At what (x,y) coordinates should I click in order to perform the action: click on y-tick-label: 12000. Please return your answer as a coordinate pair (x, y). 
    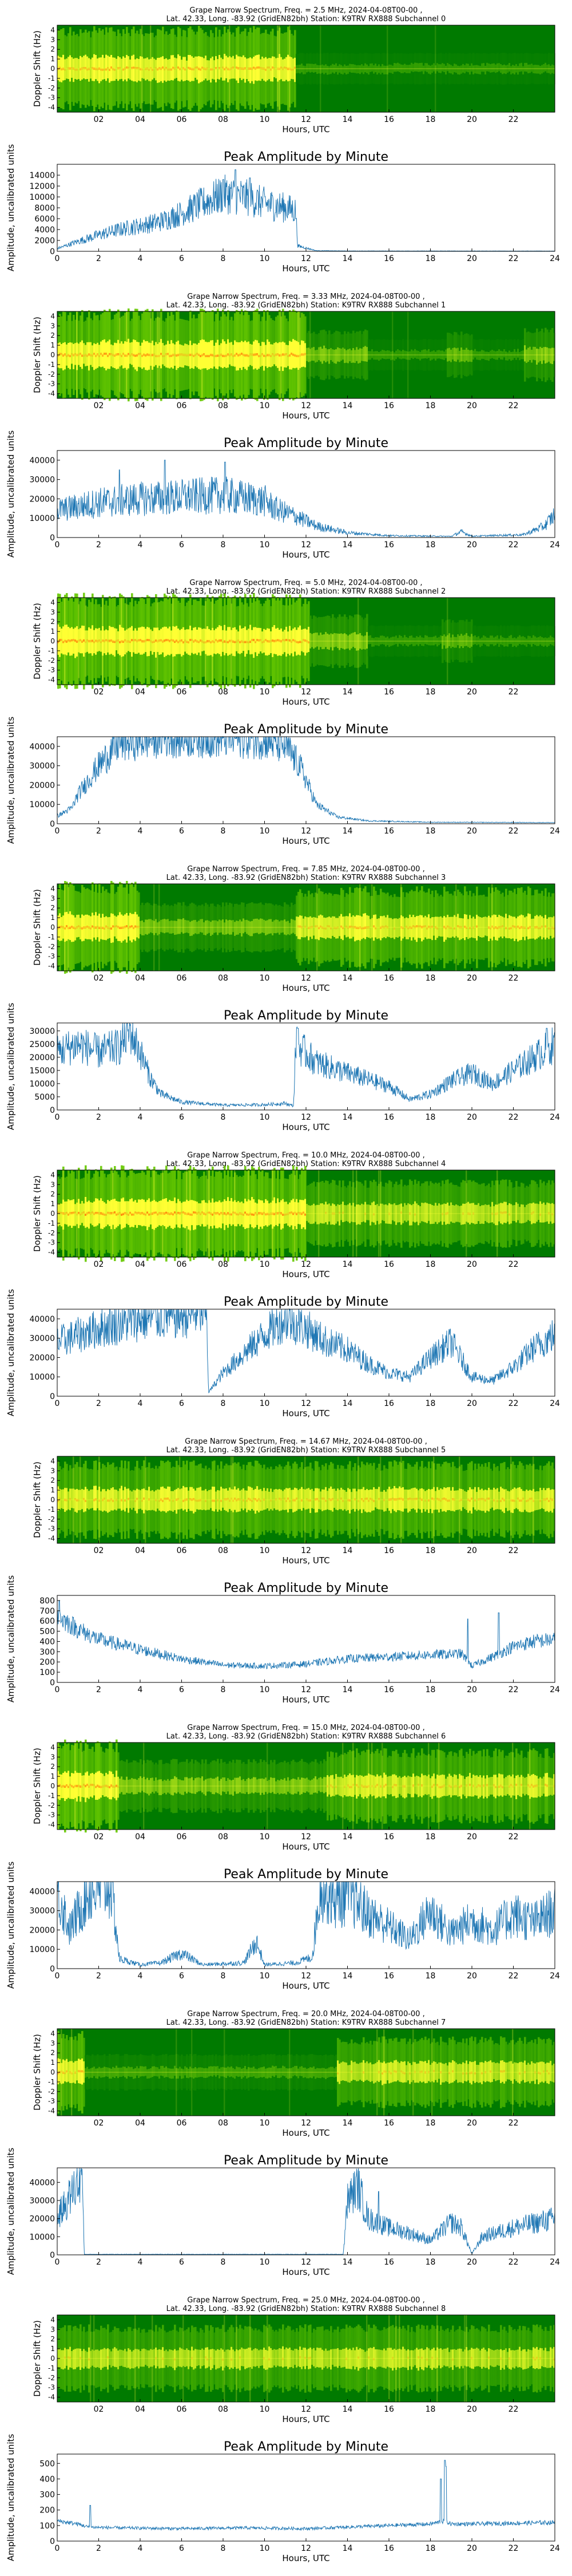
    Looking at the image, I should click on (42, 186).